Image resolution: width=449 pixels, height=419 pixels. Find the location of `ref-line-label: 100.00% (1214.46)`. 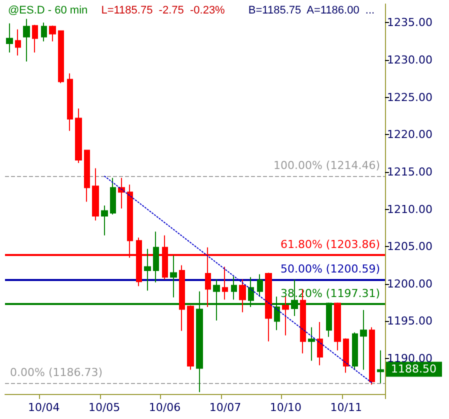

ref-line-label: 100.00% (1214.46) is located at coordinates (326, 165).